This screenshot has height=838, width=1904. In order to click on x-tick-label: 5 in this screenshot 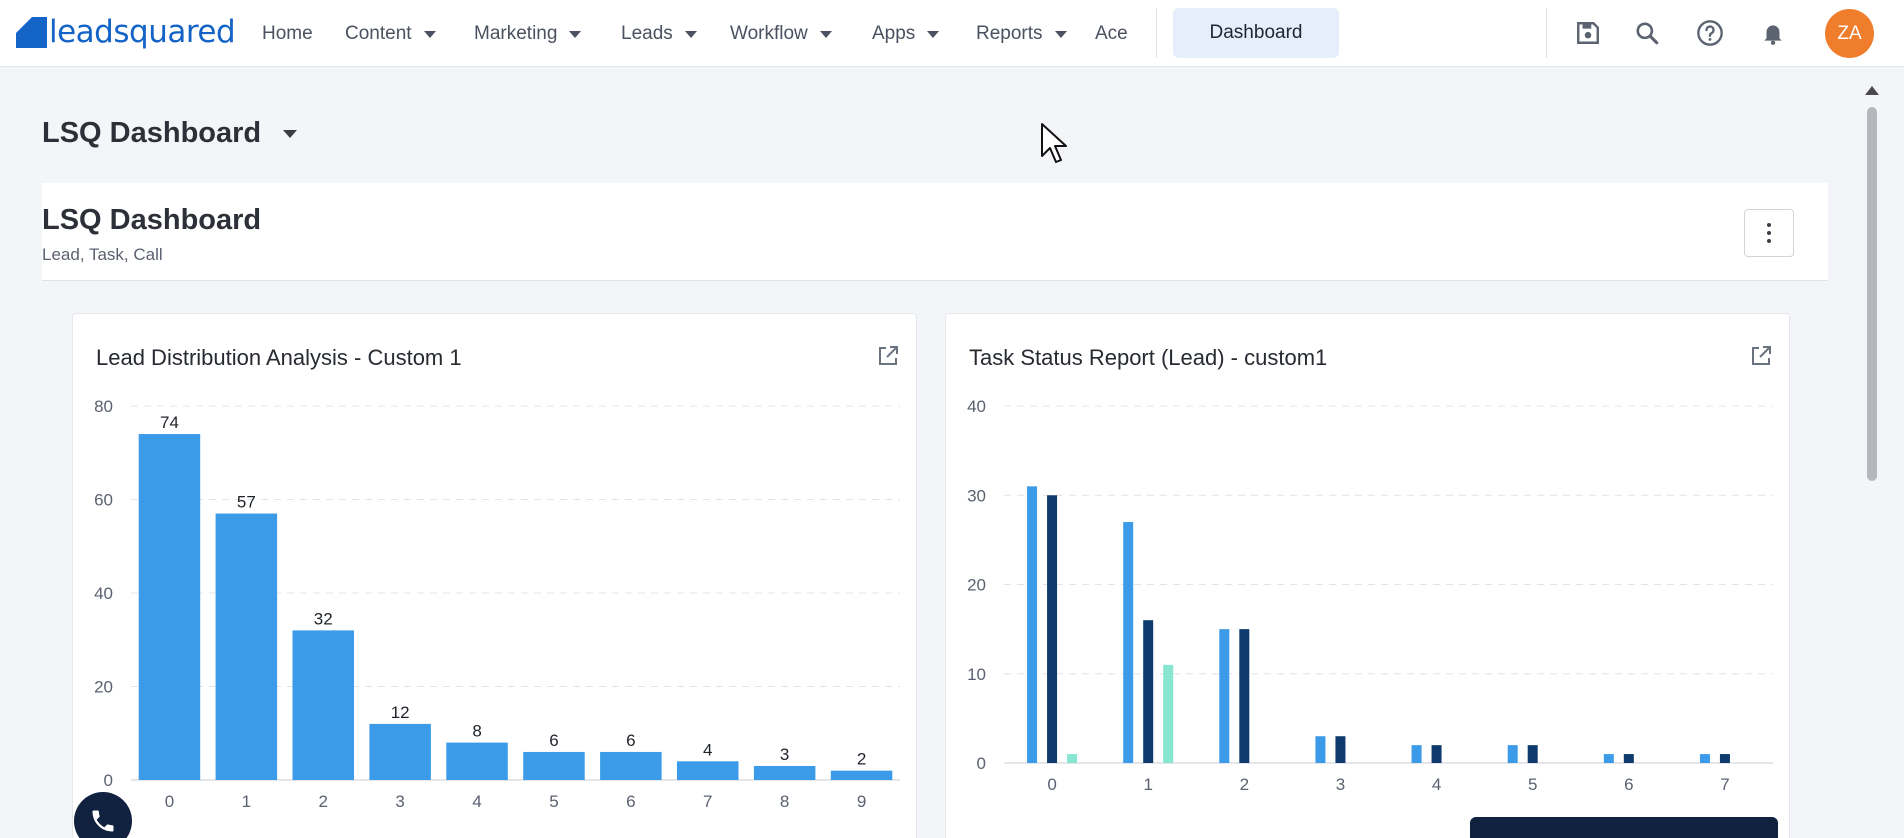, I will do `click(1532, 784)`.